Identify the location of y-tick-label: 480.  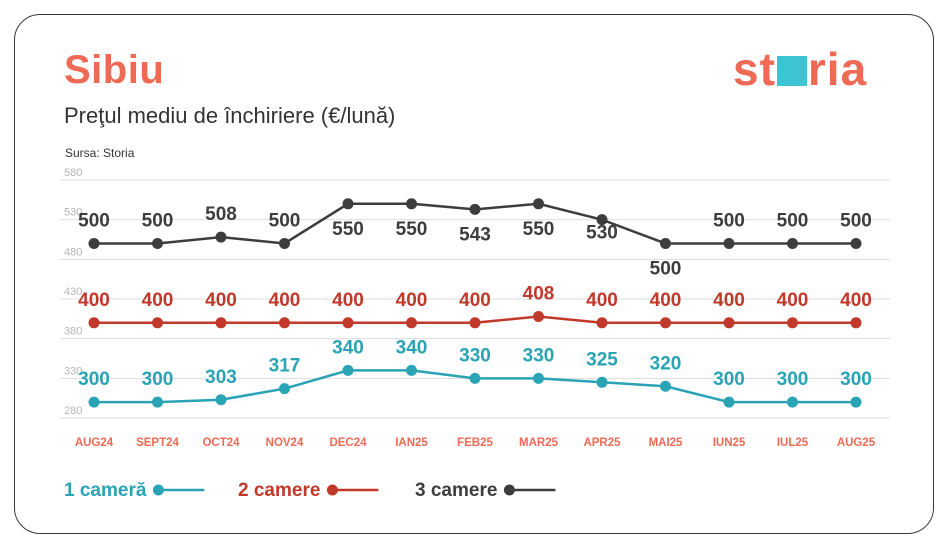
(73, 252).